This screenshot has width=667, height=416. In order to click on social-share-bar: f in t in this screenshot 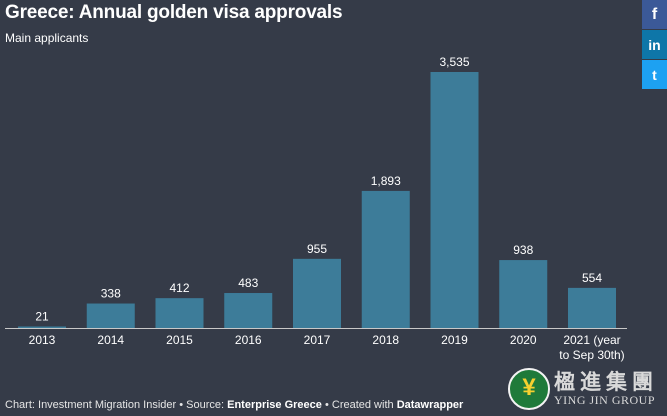, I will do `click(654, 45)`.